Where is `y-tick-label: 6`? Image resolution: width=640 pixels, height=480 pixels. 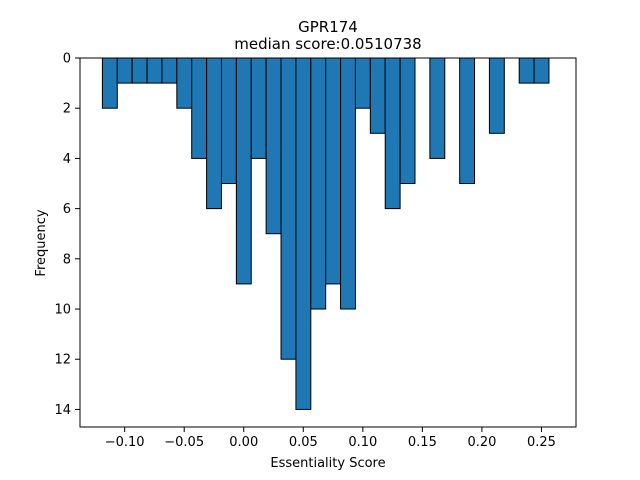
y-tick-label: 6 is located at coordinates (67, 209).